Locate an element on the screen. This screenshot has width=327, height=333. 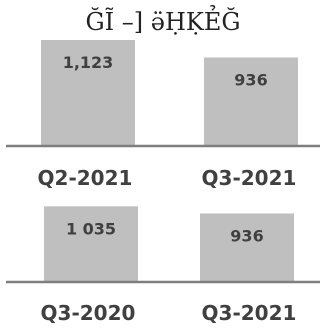
bar-top-q3-2021 is located at coordinates (251, 101).